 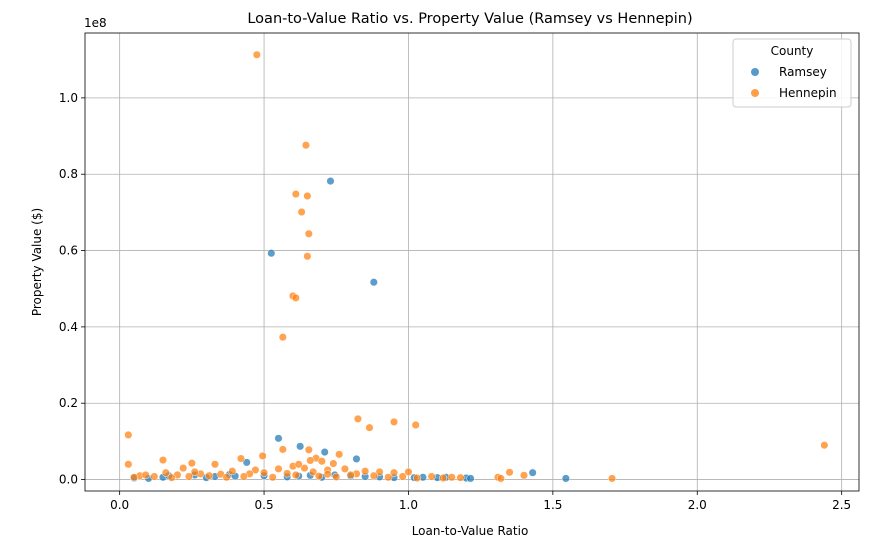 I want to click on x-tick-label: 2.5, so click(x=841, y=505).